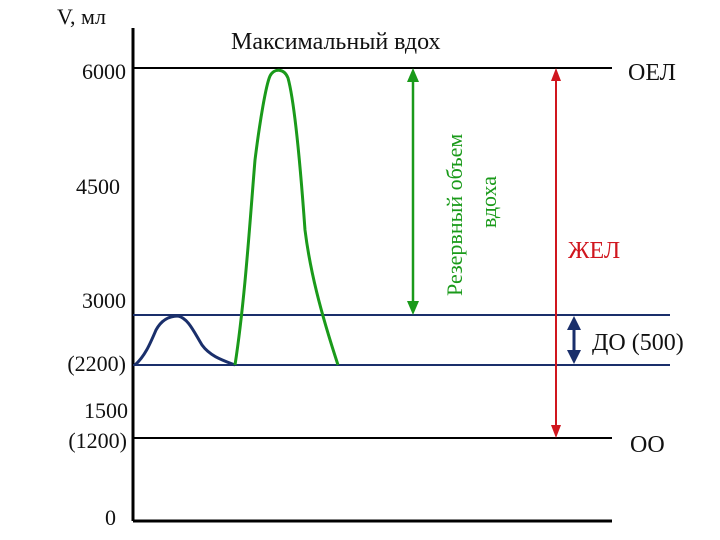  I want to click on y-axis-label: V, мл, so click(81, 16).